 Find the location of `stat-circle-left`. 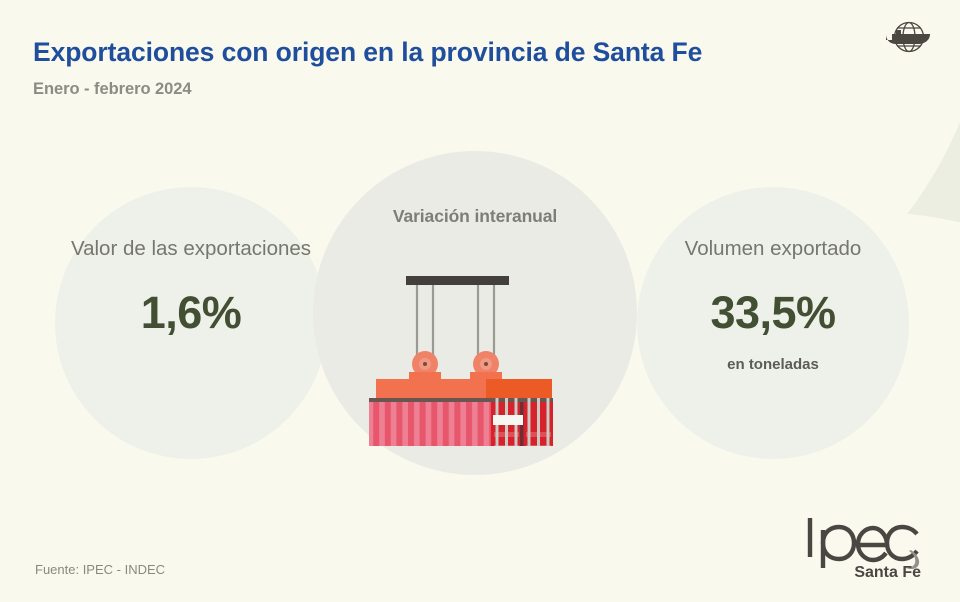

stat-circle-left is located at coordinates (191, 323).